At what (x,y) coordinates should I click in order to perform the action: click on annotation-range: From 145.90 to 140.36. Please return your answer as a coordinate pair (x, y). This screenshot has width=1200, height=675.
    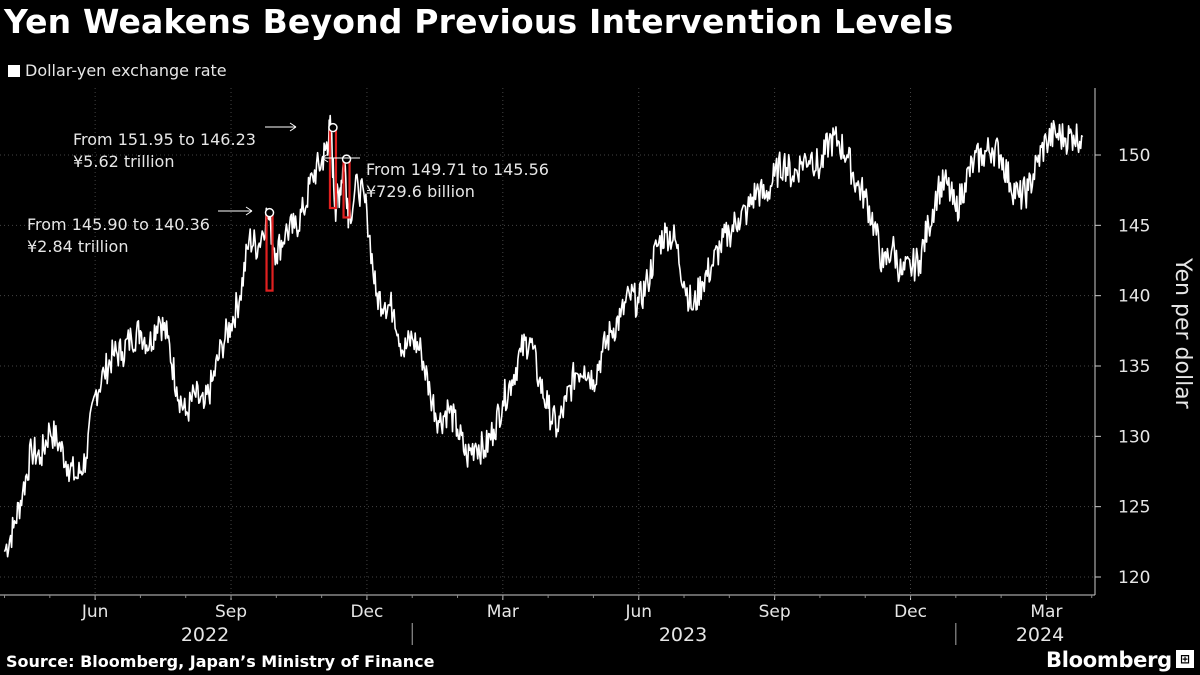
    Looking at the image, I should click on (118, 224).